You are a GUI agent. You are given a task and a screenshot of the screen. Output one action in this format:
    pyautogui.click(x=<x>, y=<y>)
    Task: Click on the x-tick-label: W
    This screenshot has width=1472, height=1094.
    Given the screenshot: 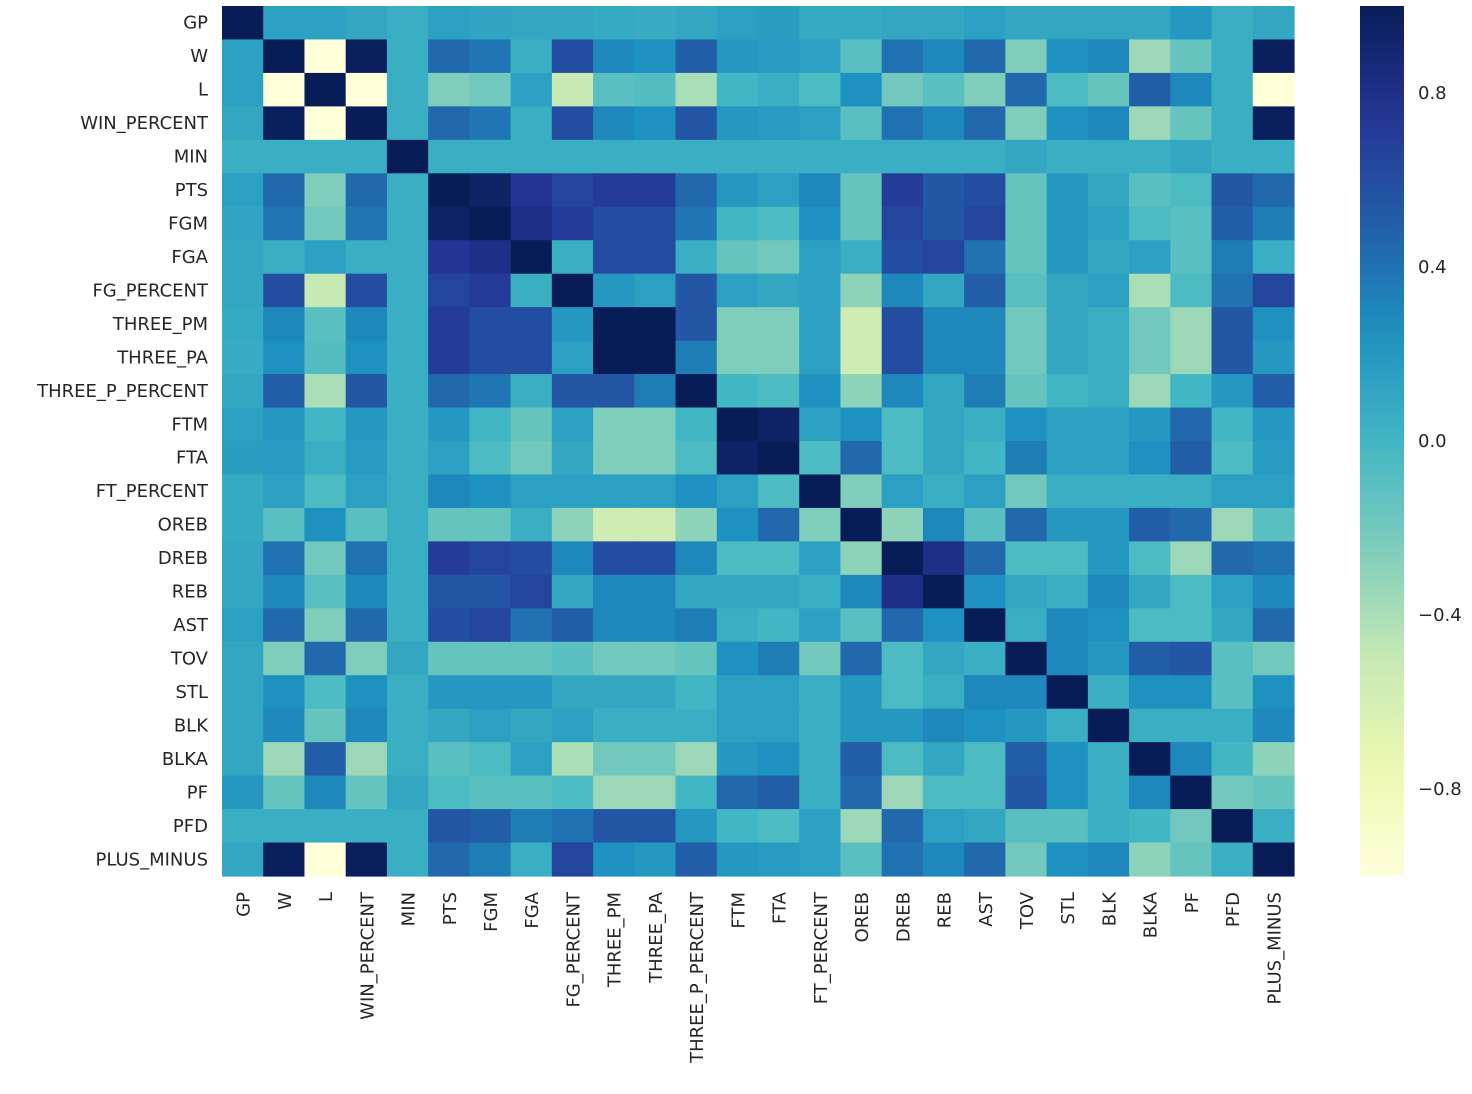 What is the action you would take?
    pyautogui.click(x=285, y=901)
    